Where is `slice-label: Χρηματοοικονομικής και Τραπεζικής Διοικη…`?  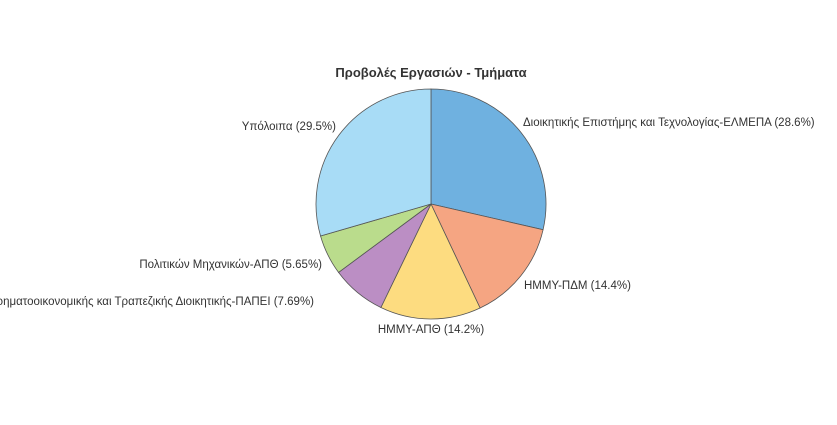
slice-label: Χρηματοοικονομικής και Τραπεζικής Διοικη… is located at coordinates (157, 302).